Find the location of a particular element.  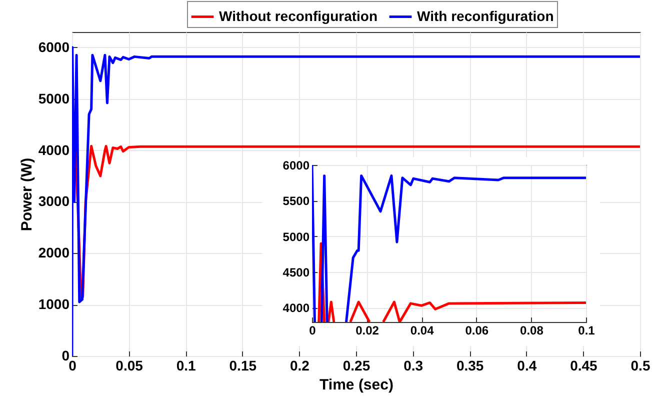

x-tick-label: 0.5 is located at coordinates (640, 366).